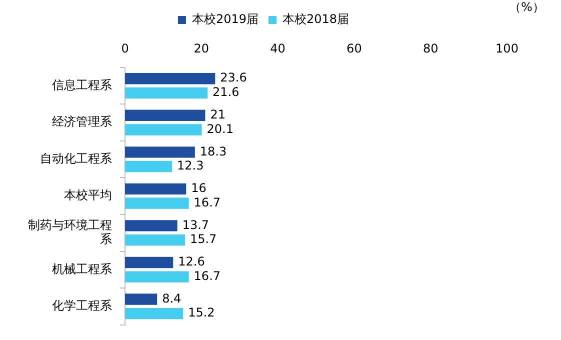  I want to click on data-label: 21.6, so click(226, 92).